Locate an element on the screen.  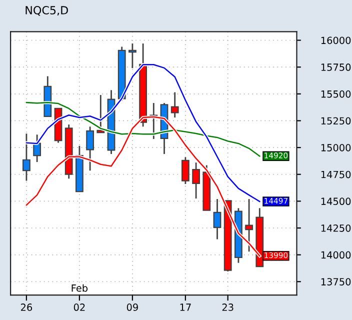
y-tick-label: 14500 is located at coordinates (336, 202).